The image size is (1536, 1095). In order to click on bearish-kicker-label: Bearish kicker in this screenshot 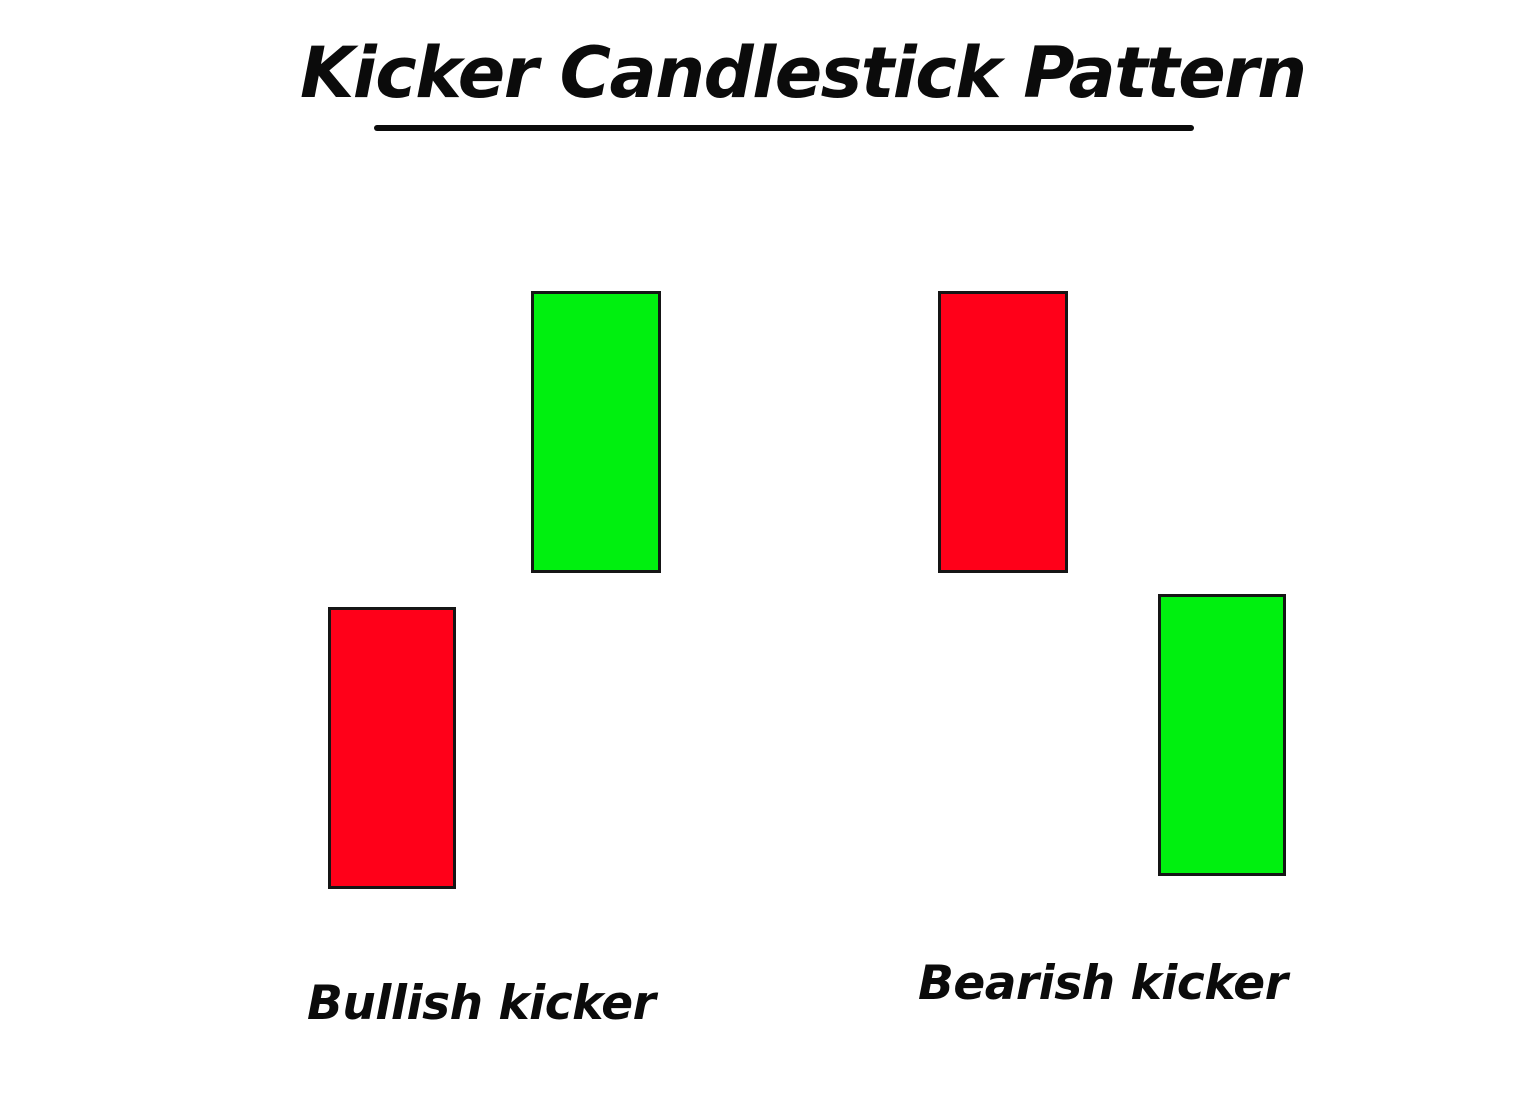, I will do `click(1103, 983)`.